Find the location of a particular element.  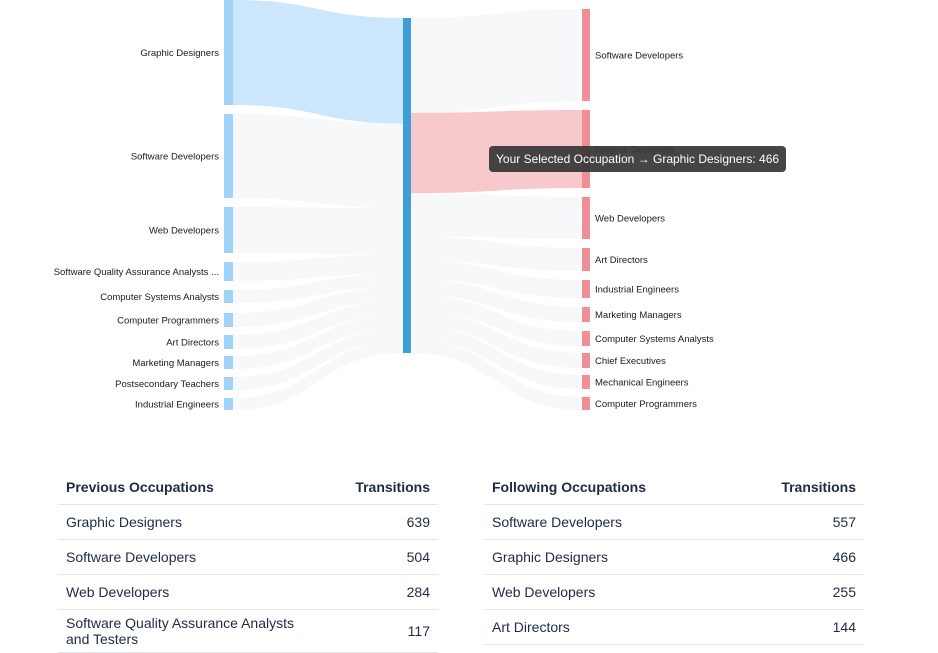

following-occupation-label: Mechanical Engineers is located at coordinates (642, 383).